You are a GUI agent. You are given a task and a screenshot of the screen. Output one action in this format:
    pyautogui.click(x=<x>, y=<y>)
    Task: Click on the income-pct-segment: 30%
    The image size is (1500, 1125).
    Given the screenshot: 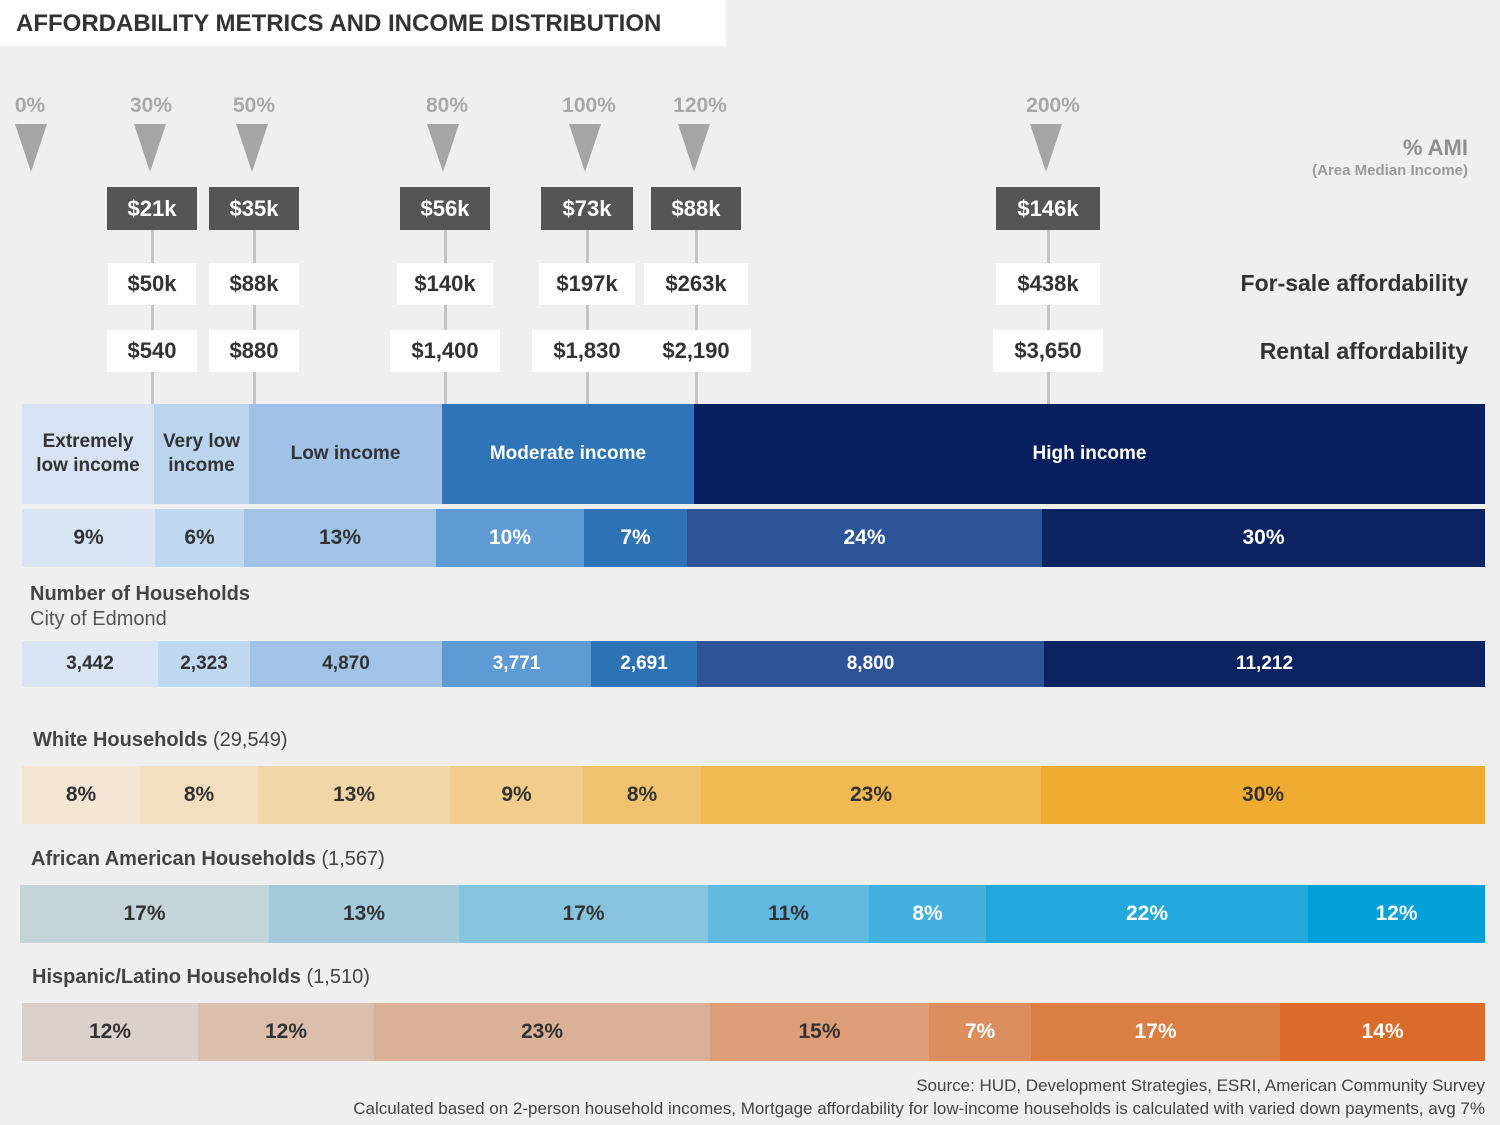 What is the action you would take?
    pyautogui.click(x=1263, y=538)
    